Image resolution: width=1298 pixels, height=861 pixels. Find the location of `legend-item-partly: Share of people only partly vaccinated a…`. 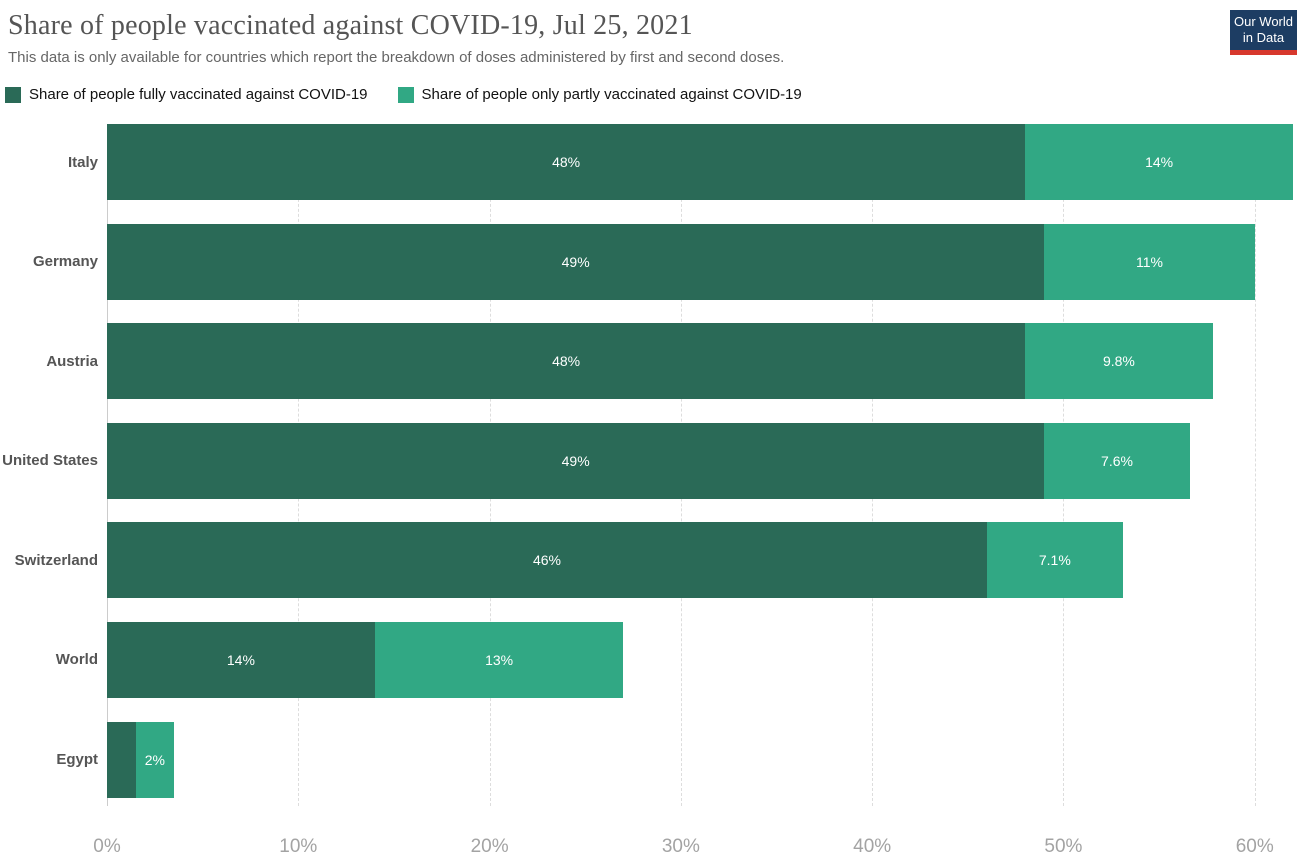

legend-item-partly: Share of people only partly vaccinated a… is located at coordinates (599, 94).